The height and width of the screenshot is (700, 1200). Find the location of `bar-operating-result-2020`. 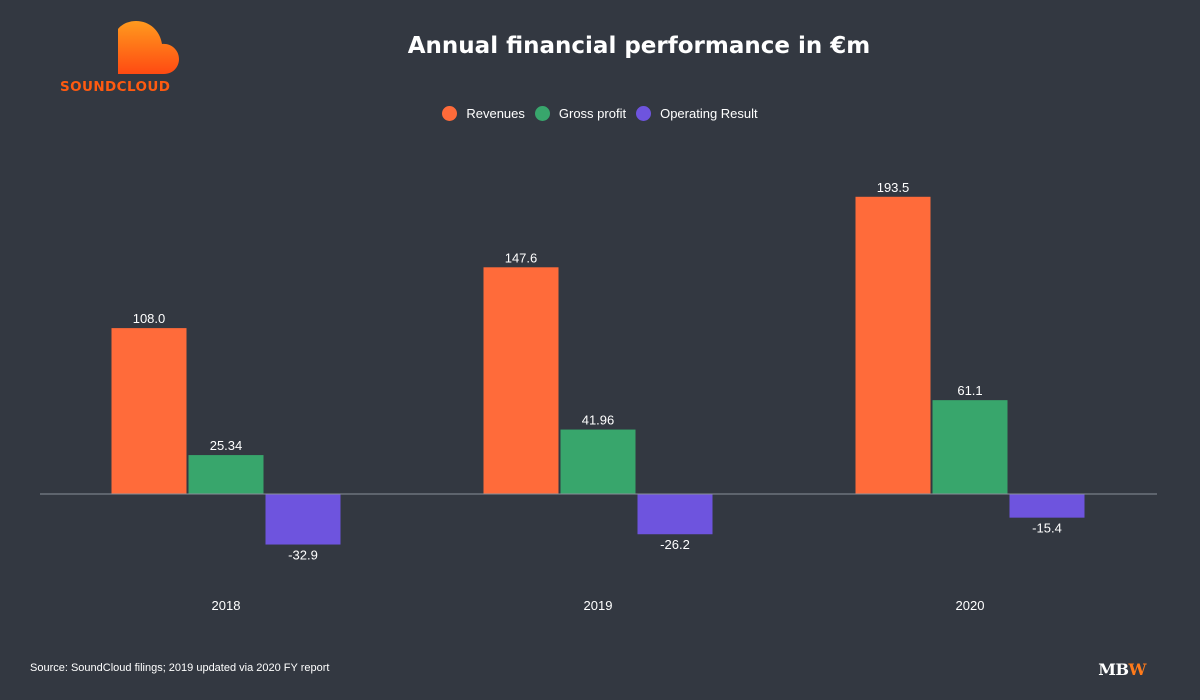

bar-operating-result-2020 is located at coordinates (1047, 506).